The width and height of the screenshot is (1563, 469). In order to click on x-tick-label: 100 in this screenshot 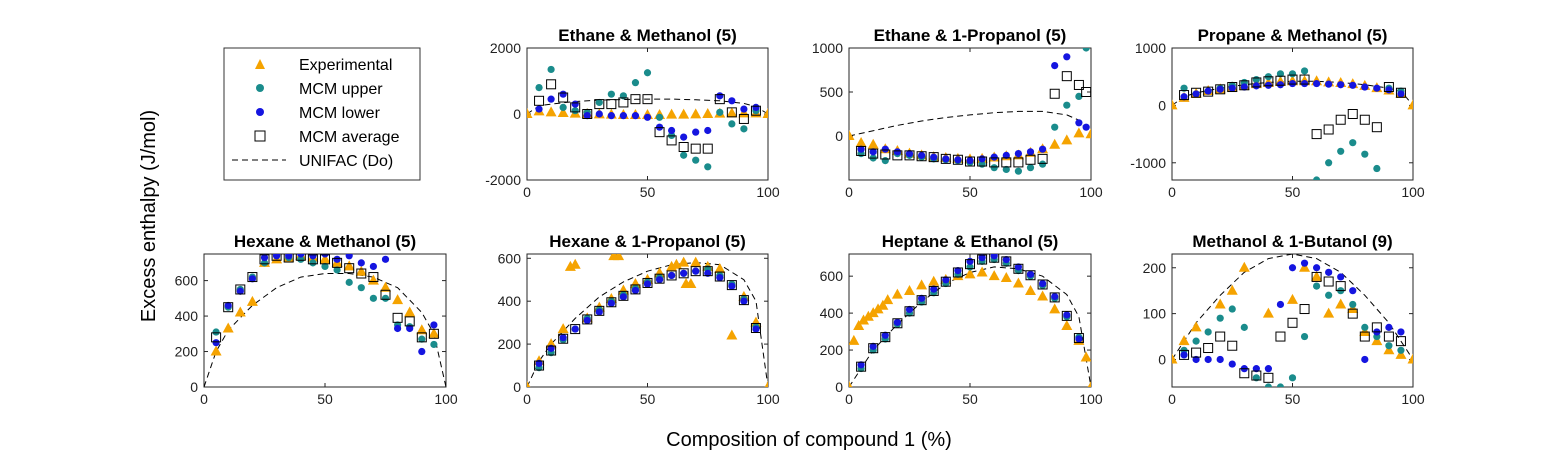, I will do `click(768, 192)`.